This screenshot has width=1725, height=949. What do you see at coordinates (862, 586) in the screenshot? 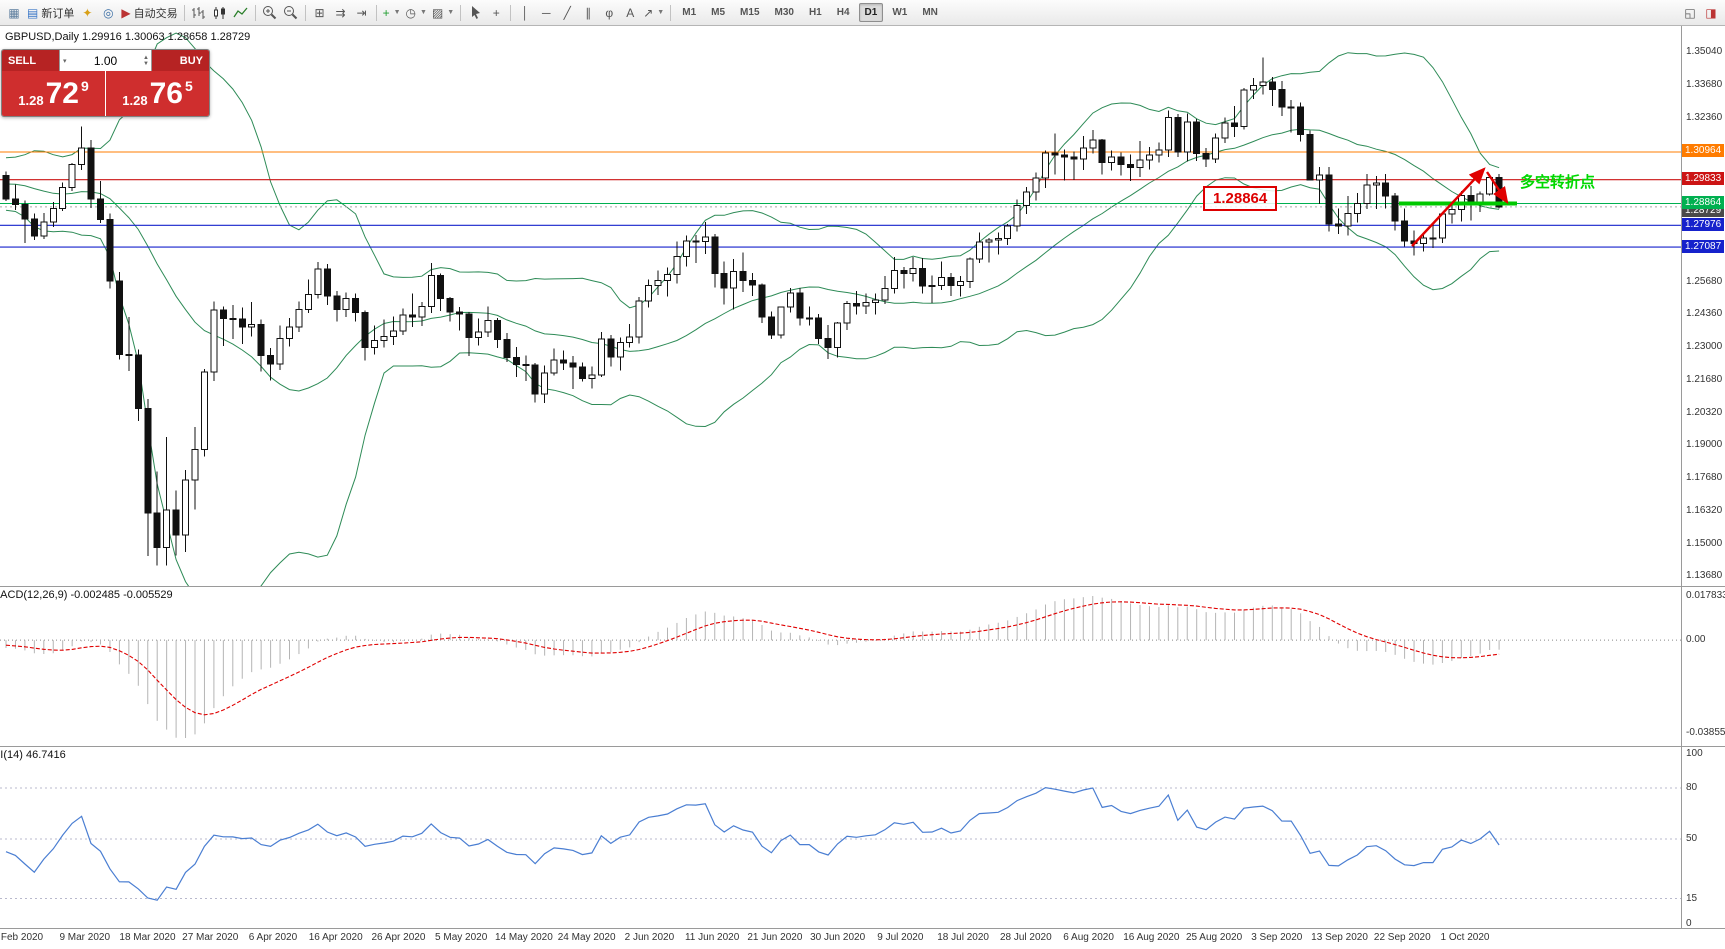
I see `pane-separator-macd` at bounding box center [862, 586].